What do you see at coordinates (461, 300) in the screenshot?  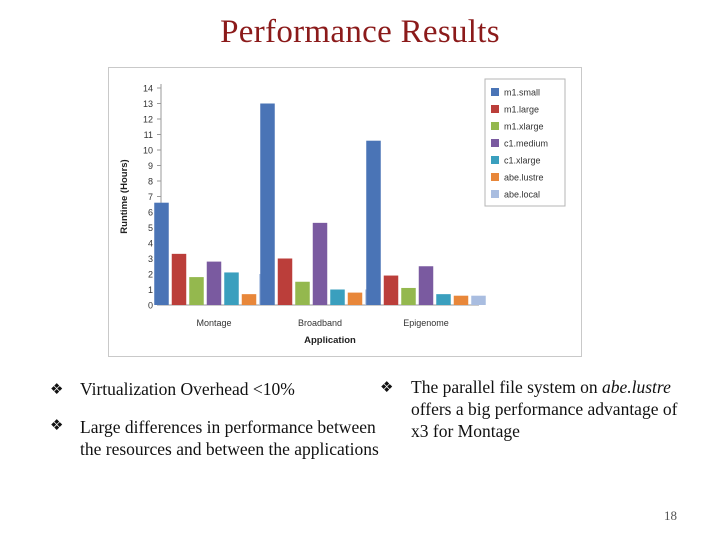 I see `bar-abe-lustre-epigenome` at bounding box center [461, 300].